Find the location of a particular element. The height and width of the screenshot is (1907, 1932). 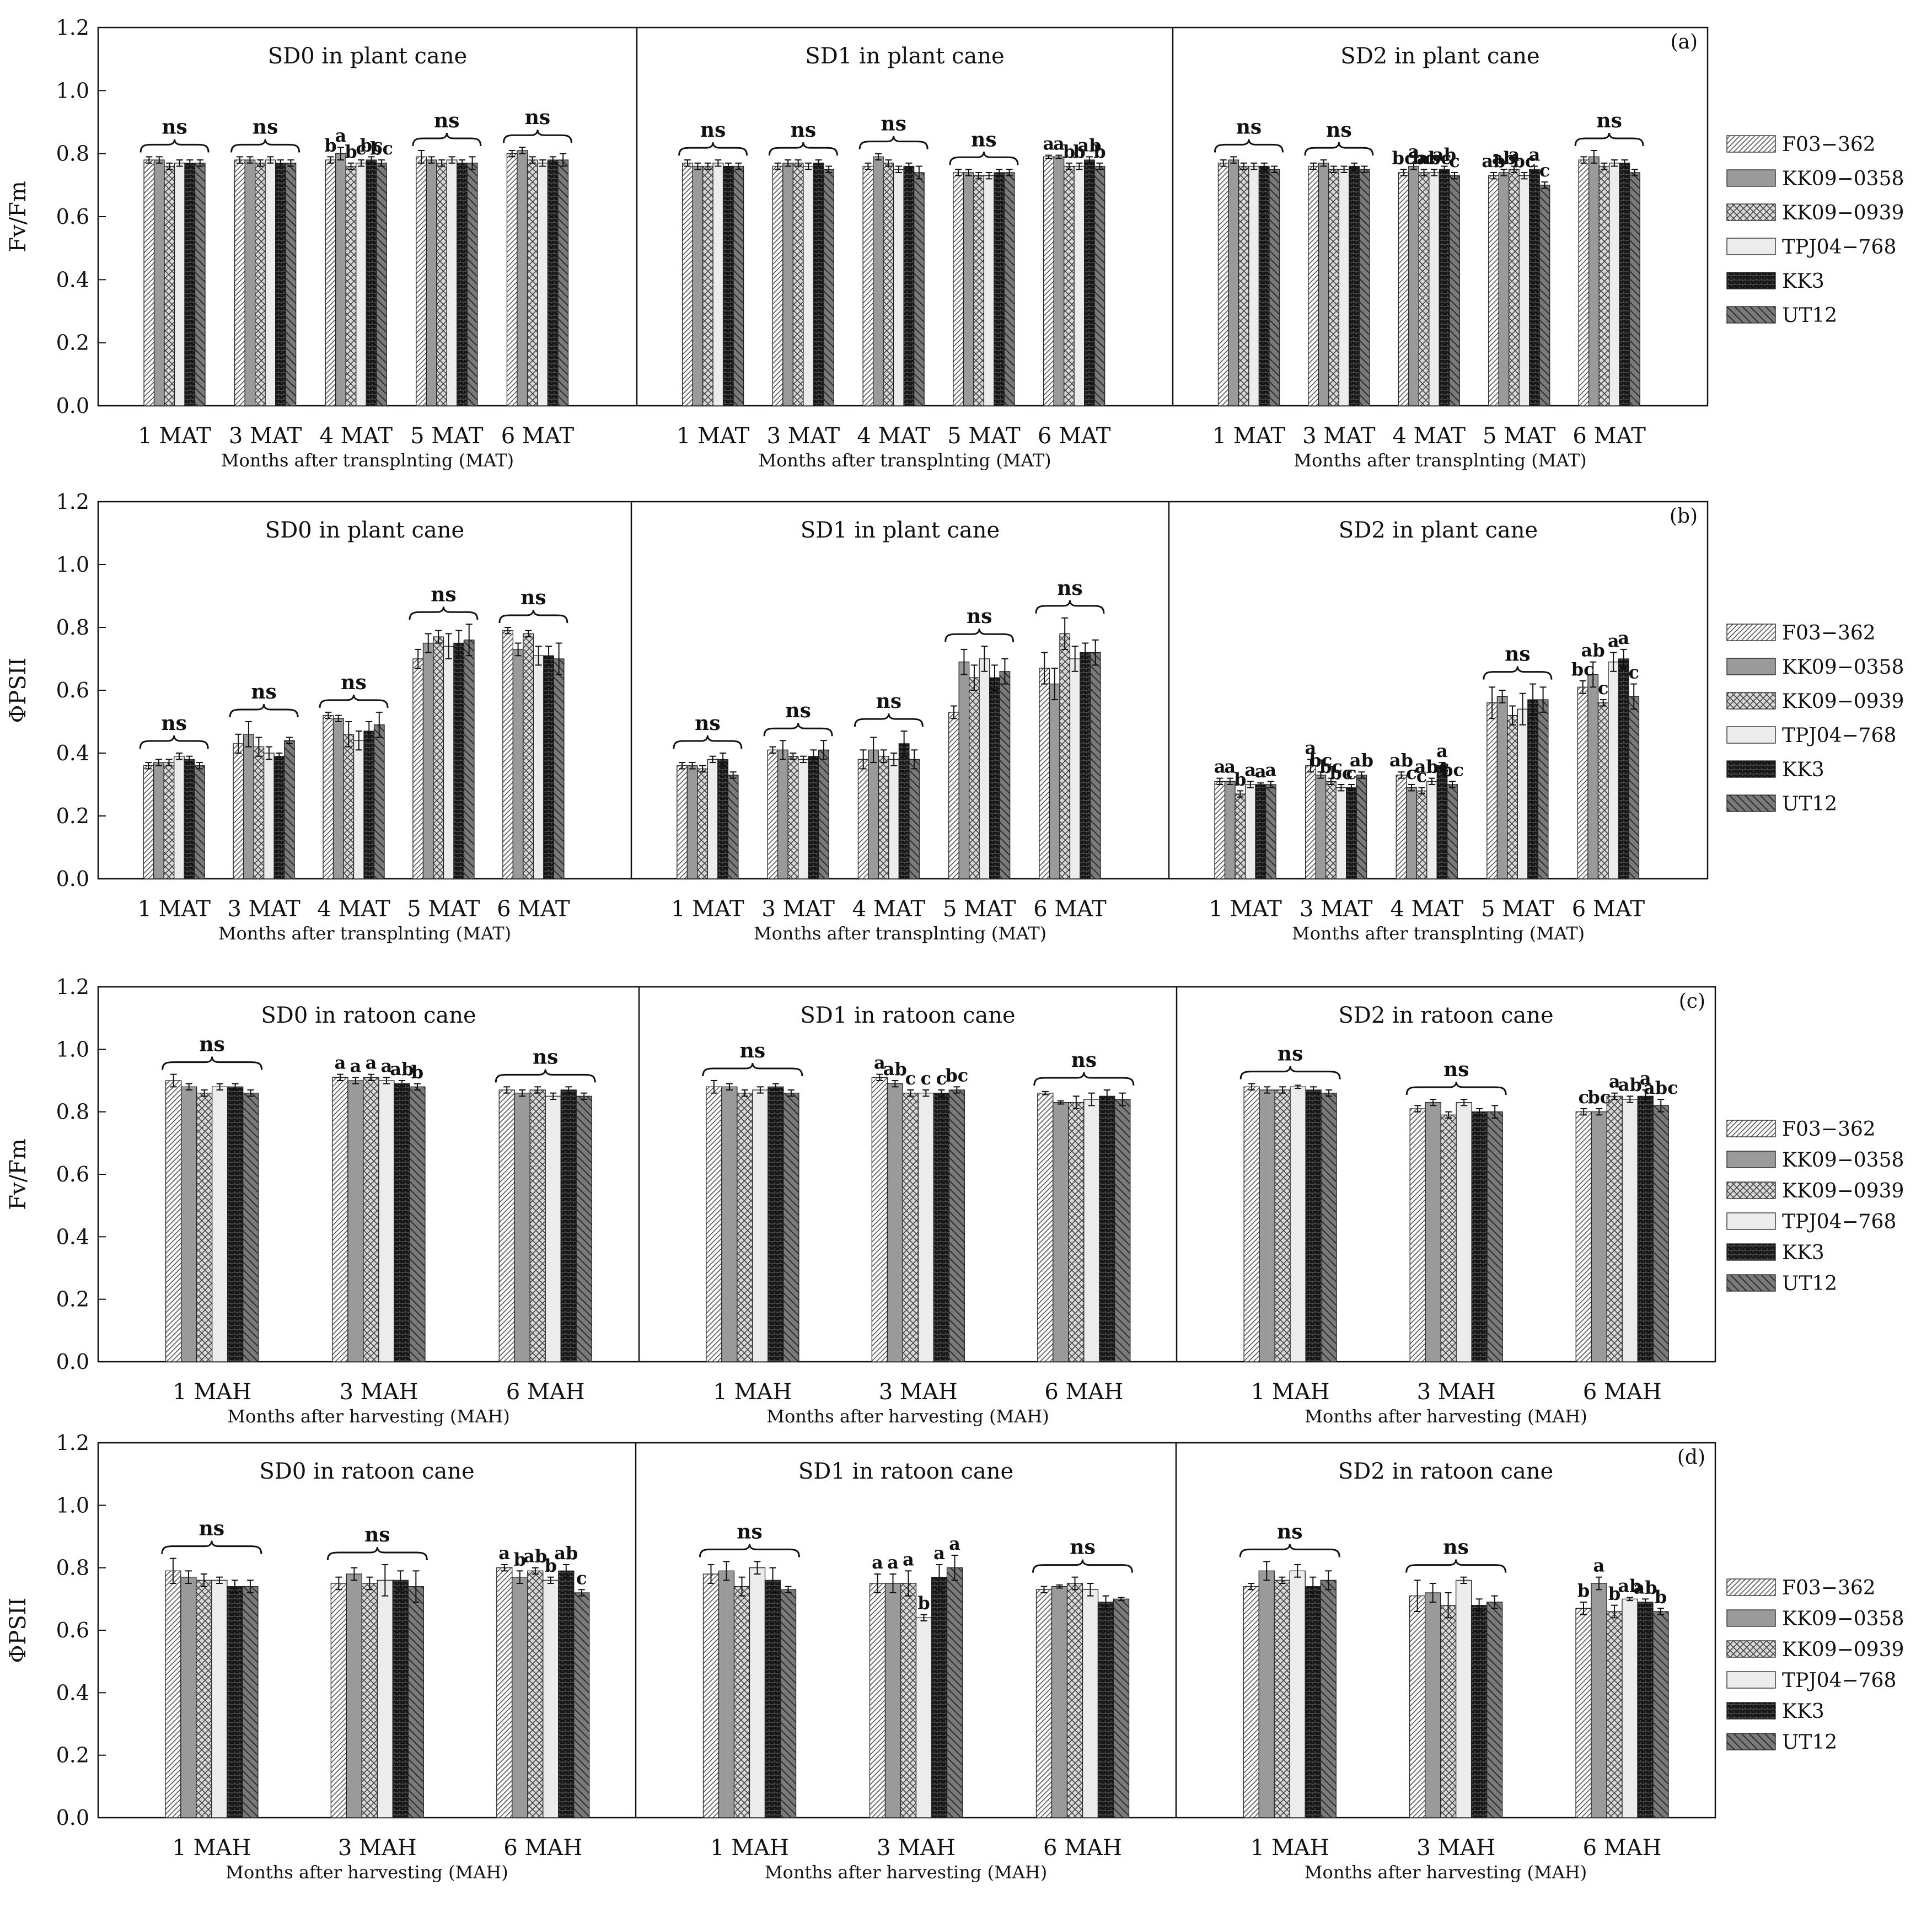

y-axis-label: Fv/Fm is located at coordinates (18, 217).